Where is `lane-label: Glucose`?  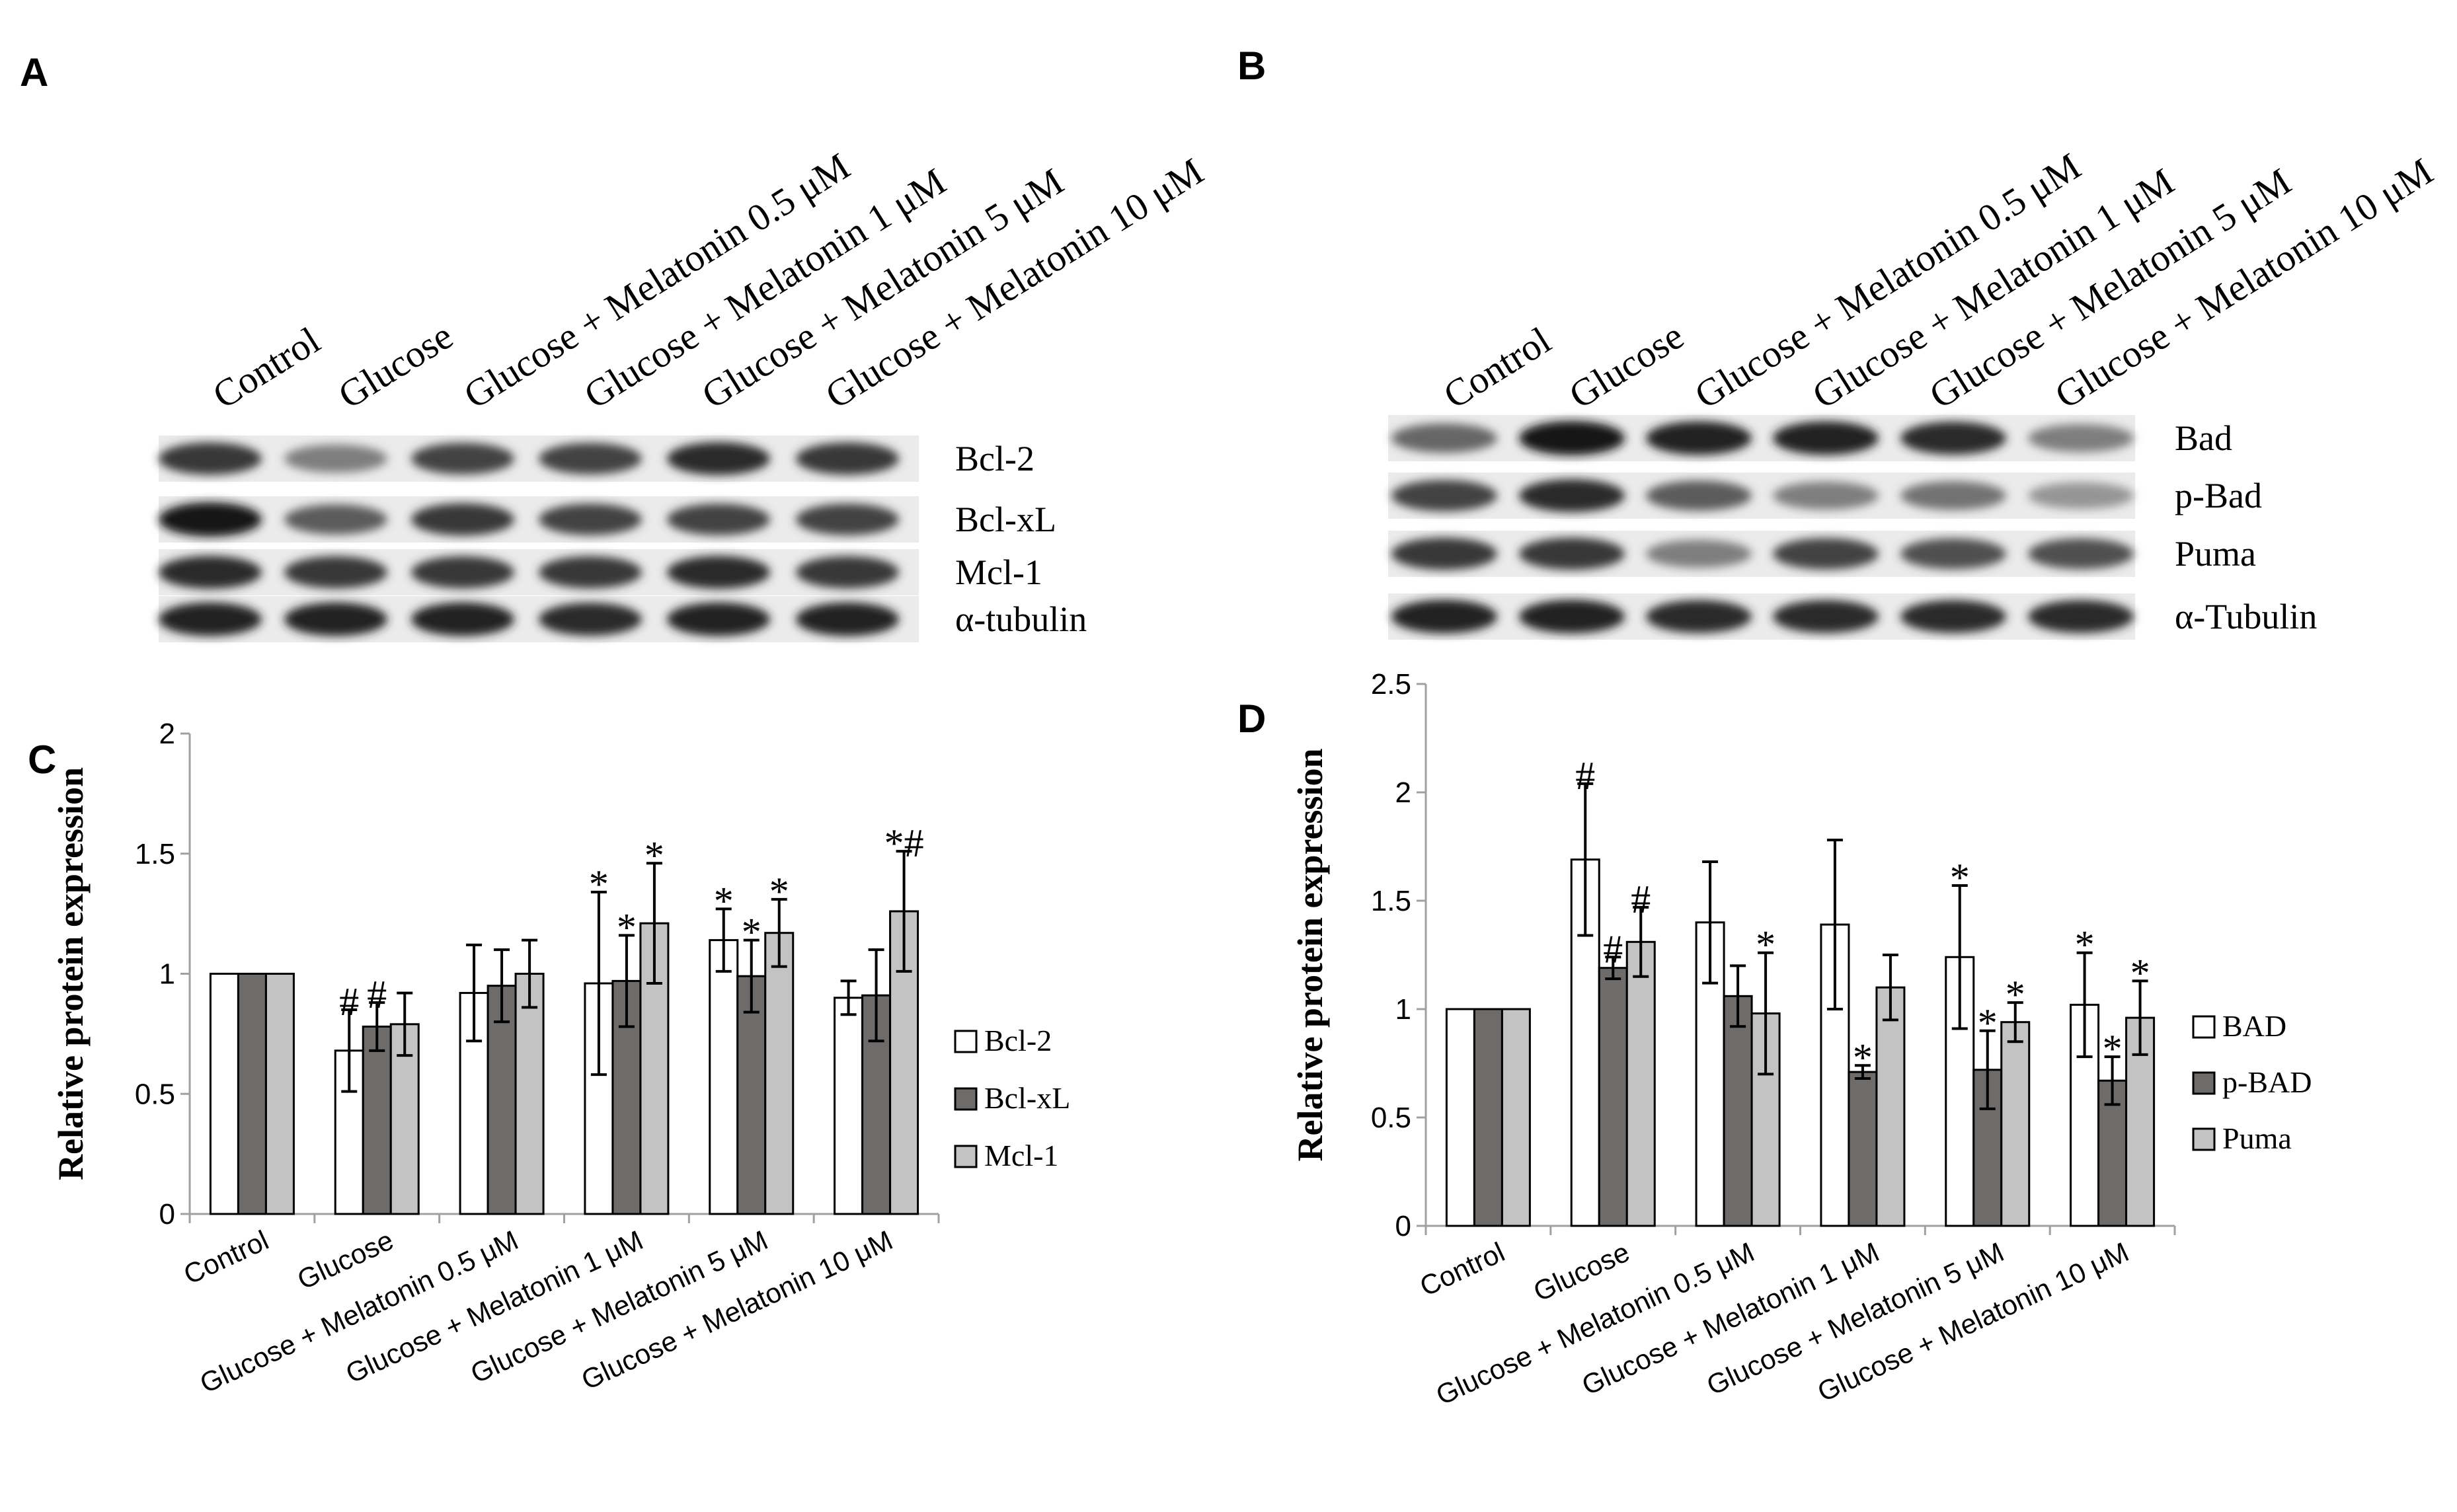
lane-label: Glucose is located at coordinates (1626, 365).